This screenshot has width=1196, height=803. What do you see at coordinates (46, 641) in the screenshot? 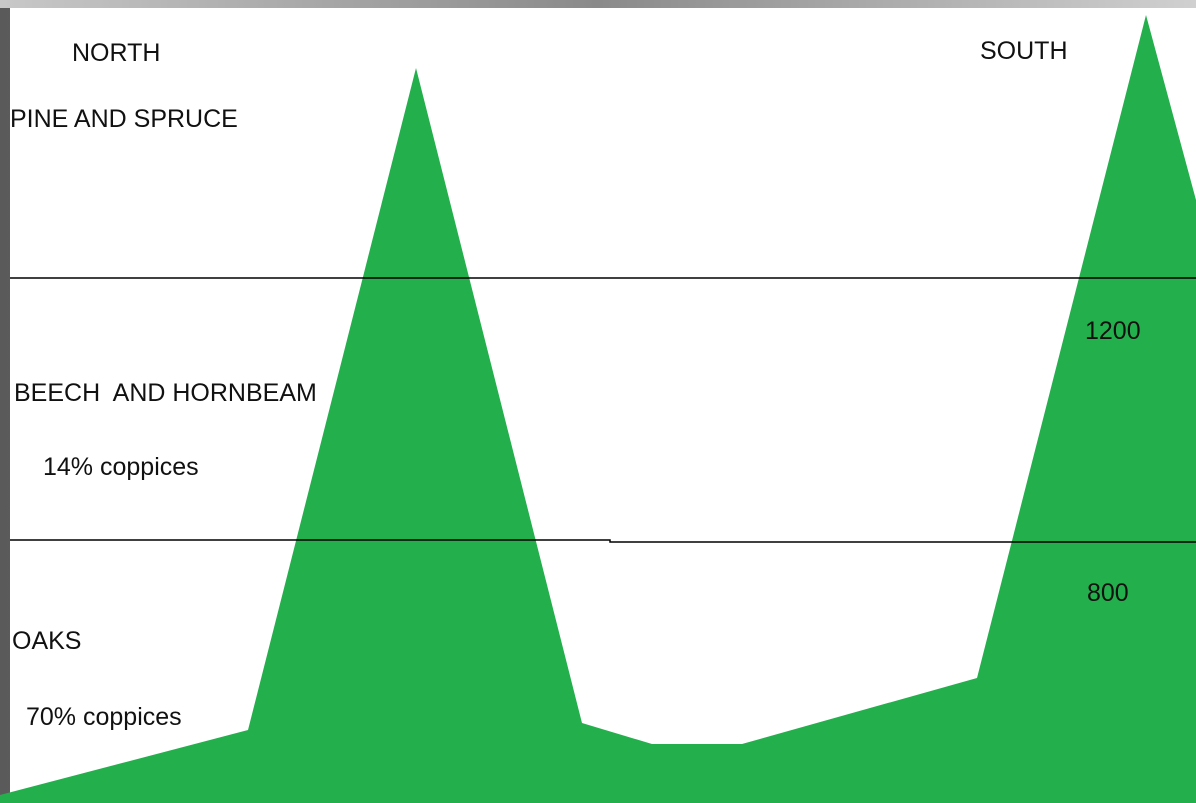
I see `zone-label: OAKS` at bounding box center [46, 641].